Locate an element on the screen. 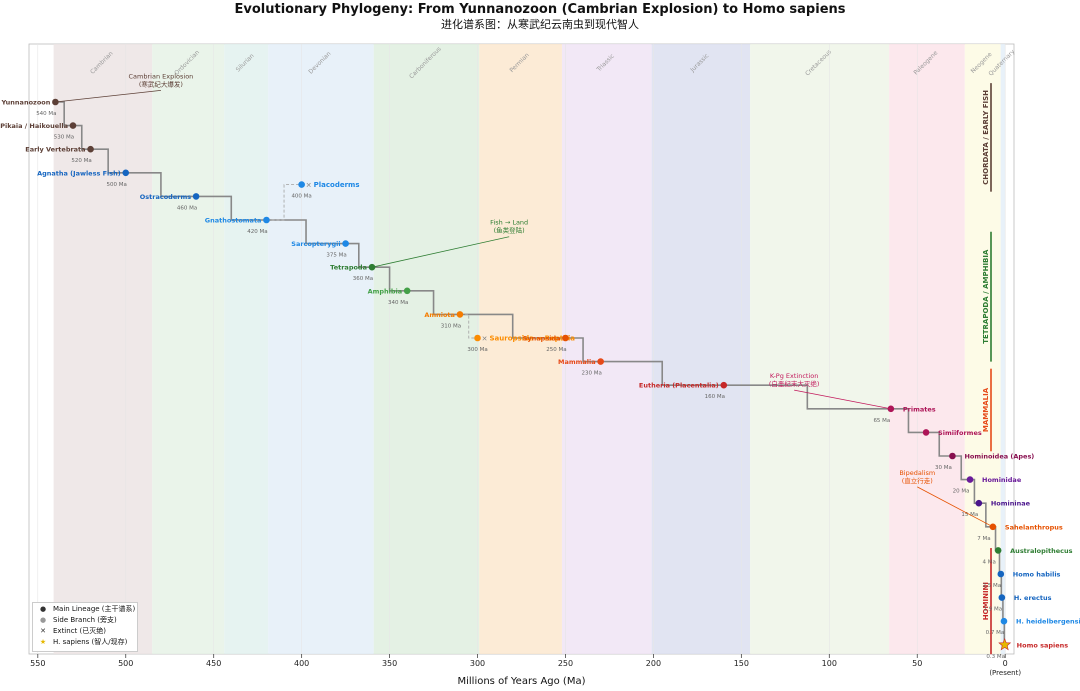 This screenshot has width=1080, height=691. lineage-label: Pikaia / Haikouella is located at coordinates (34, 126).